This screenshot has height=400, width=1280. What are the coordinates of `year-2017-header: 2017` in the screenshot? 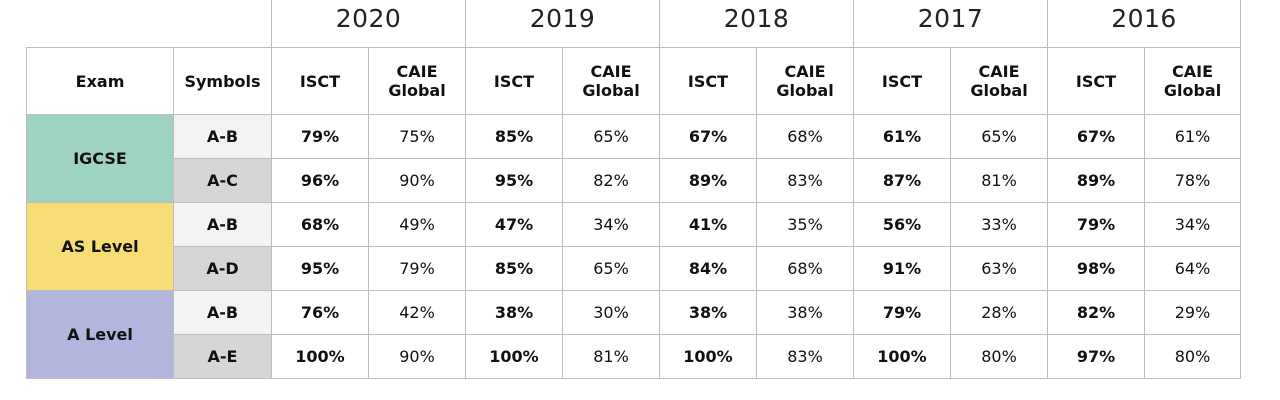 It's located at (950, 24).